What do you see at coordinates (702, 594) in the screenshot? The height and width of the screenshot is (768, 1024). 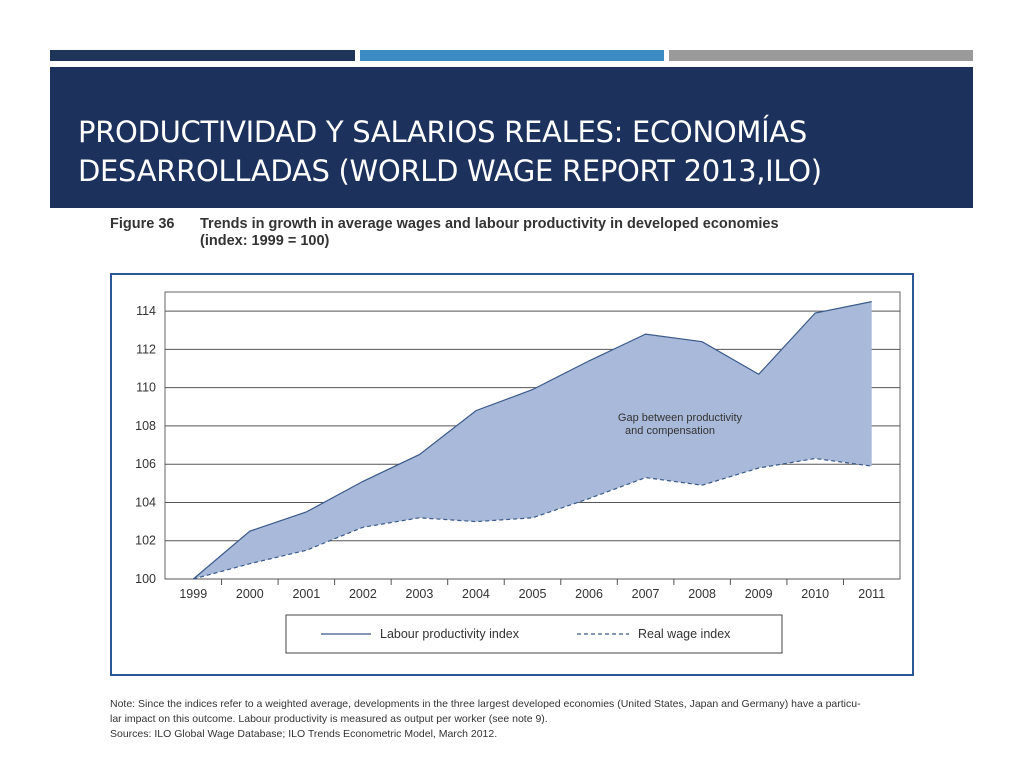 I see `x-tick-label: 2008` at bounding box center [702, 594].